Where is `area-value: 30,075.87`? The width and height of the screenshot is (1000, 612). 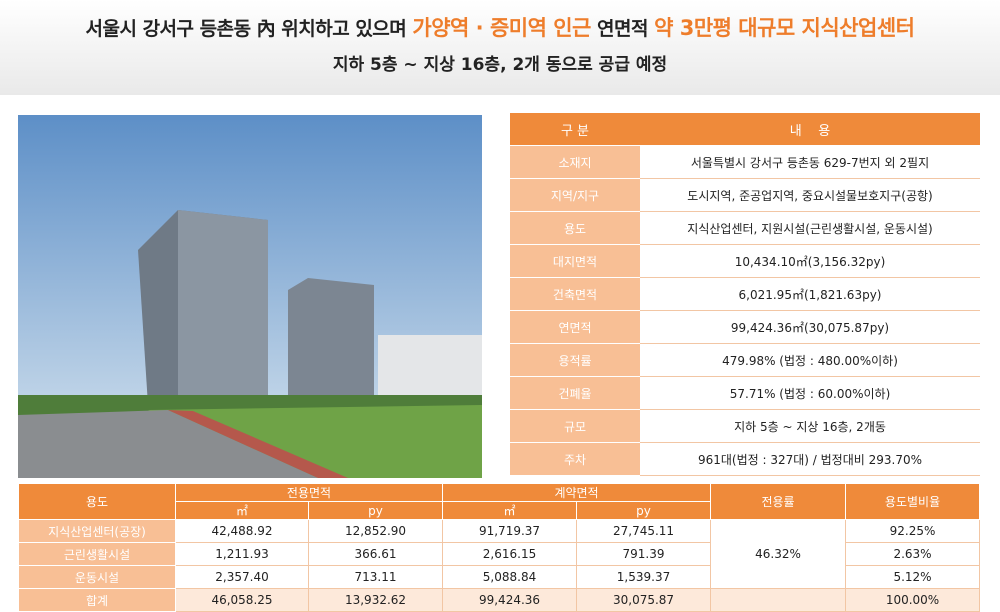
area-value: 30,075.87 is located at coordinates (644, 600).